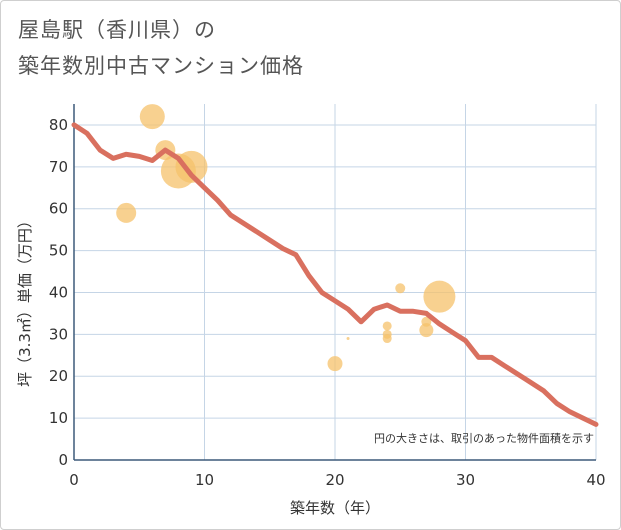 Image resolution: width=621 pixels, height=530 pixels. Describe the element at coordinates (63, 460) in the screenshot. I see `y-tick-label-0: 0` at that location.